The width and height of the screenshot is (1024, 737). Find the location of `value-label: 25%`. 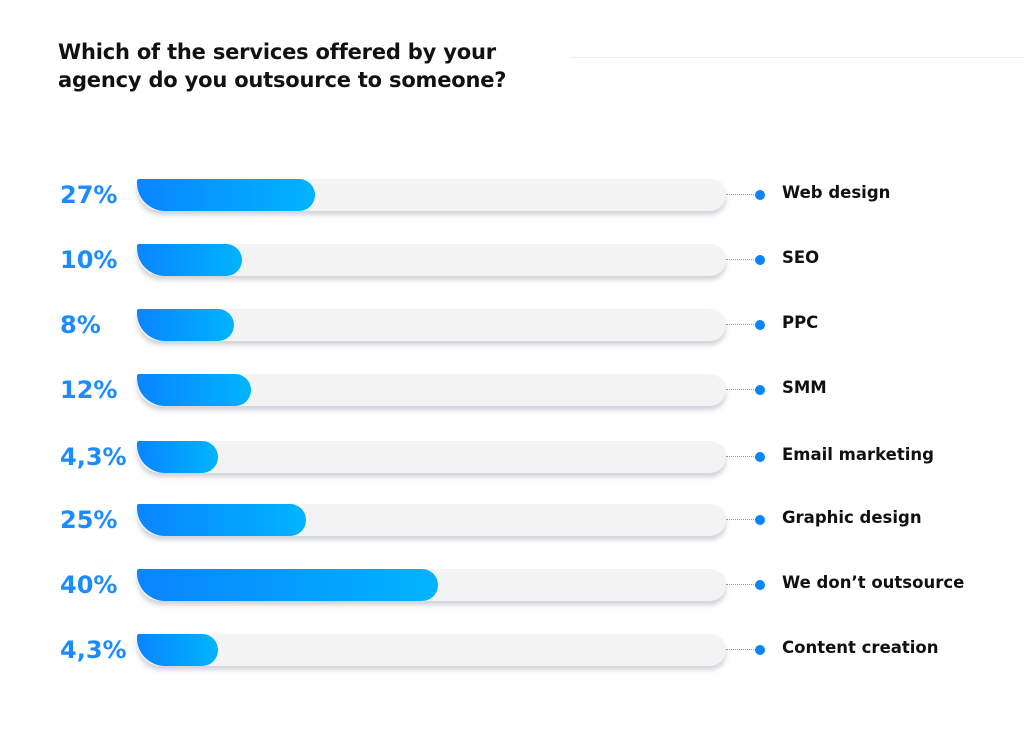

value-label: 25% is located at coordinates (89, 520).